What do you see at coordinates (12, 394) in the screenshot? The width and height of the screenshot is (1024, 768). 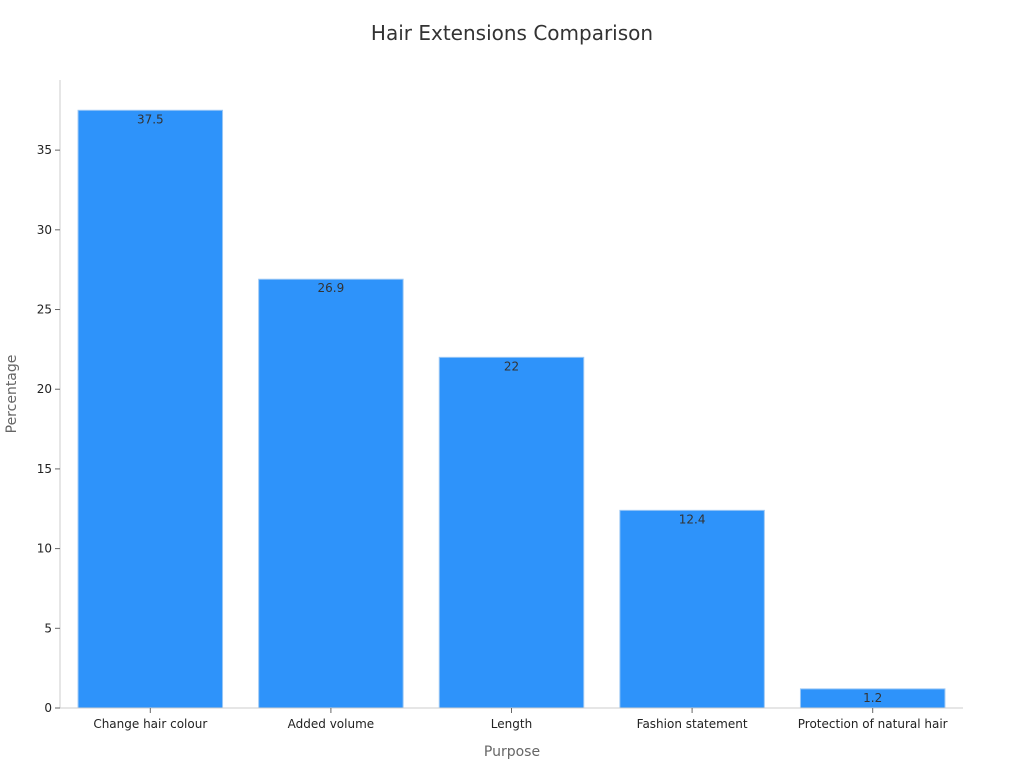 I see `y-axis-label: Percentage` at bounding box center [12, 394].